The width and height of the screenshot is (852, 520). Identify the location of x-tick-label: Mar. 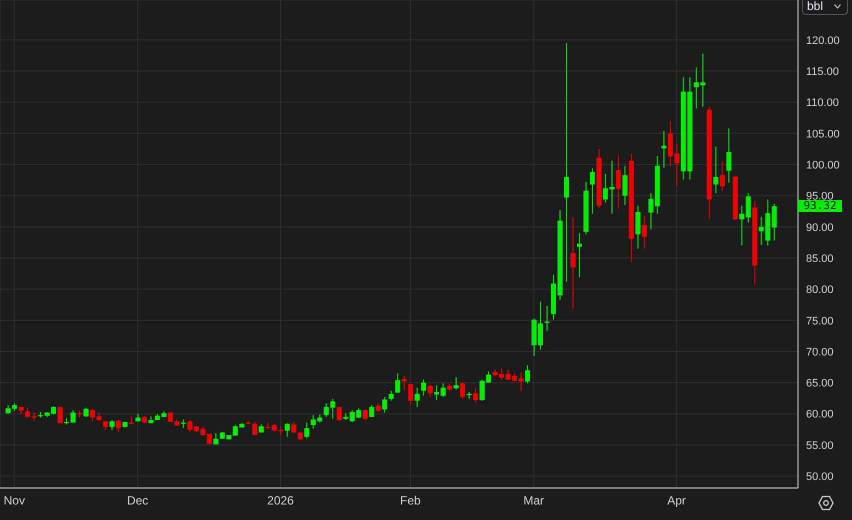
(533, 501).